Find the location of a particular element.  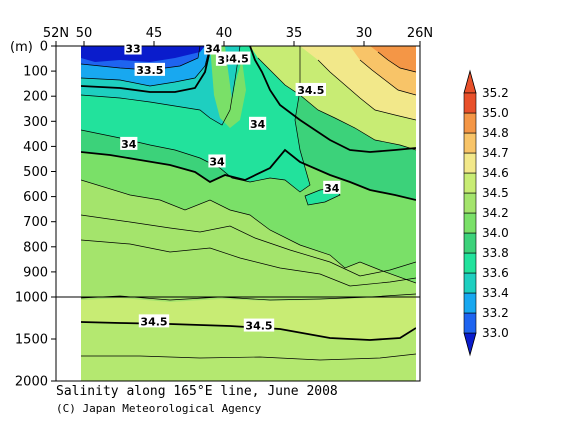

colorbar-label: 34.6 is located at coordinates (495, 173).